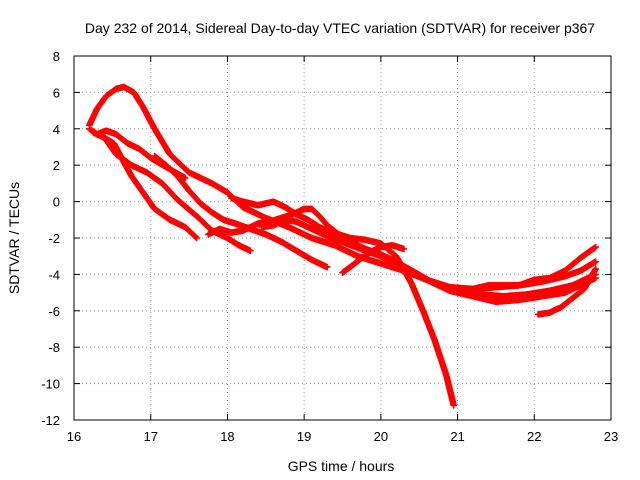 The width and height of the screenshot is (640, 480). Describe the element at coordinates (56, 165) in the screenshot. I see `y-tick-label: 2` at that location.